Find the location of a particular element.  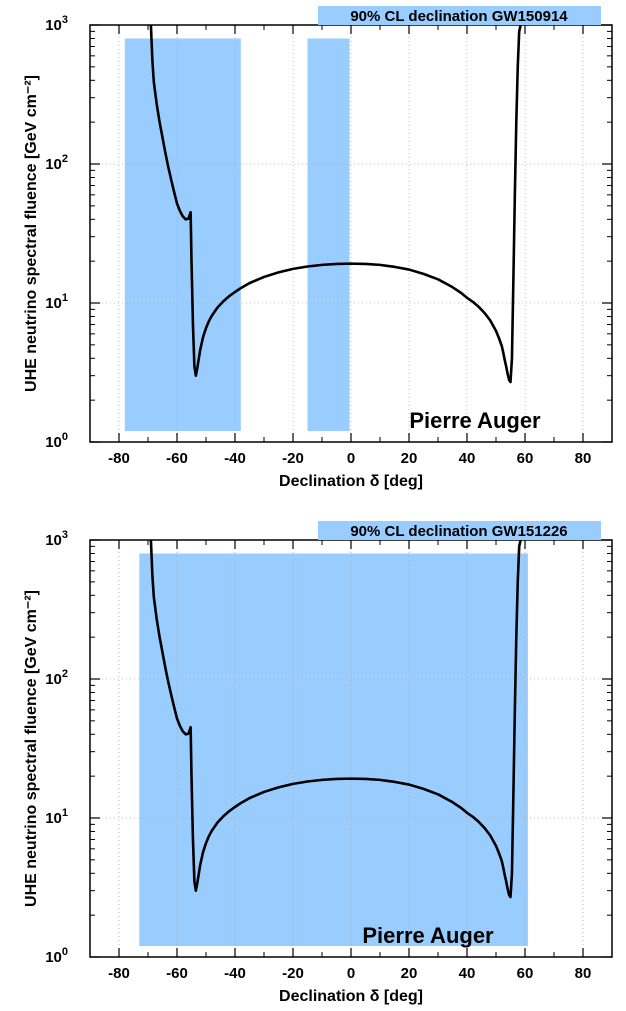

legend: 90% CL declination GW150914 is located at coordinates (459, 15).